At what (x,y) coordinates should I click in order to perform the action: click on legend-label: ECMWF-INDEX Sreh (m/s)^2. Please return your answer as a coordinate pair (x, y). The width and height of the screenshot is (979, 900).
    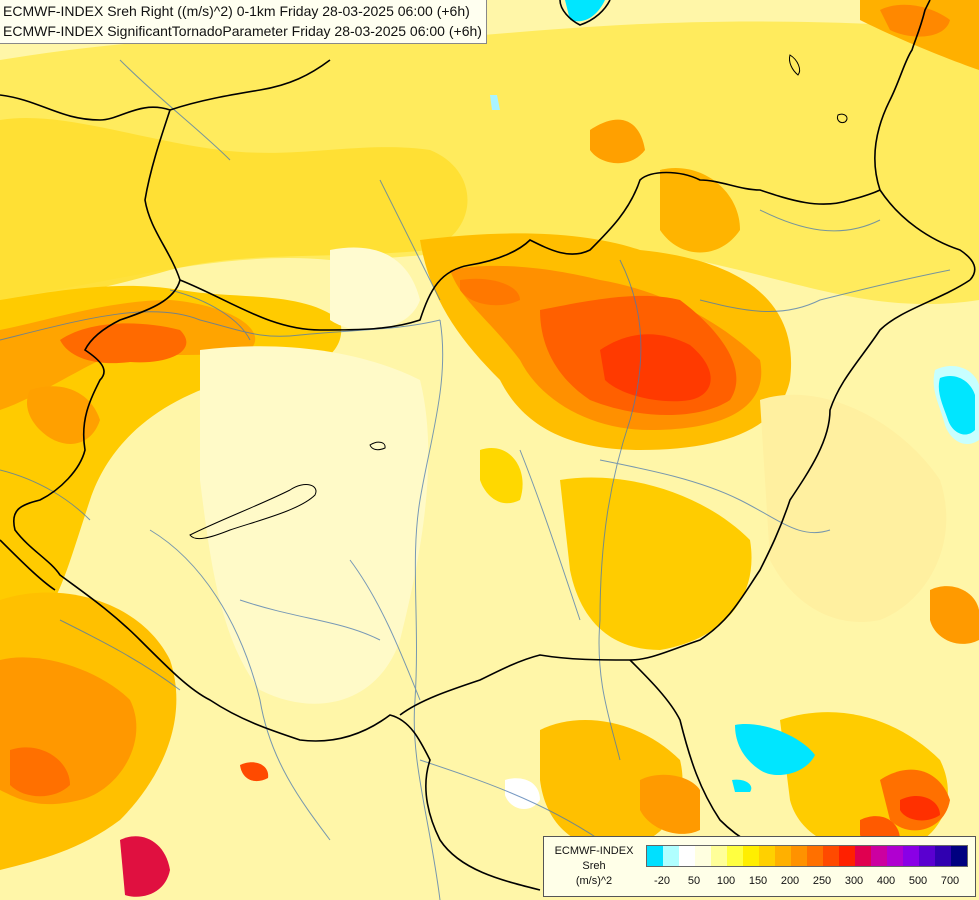
    Looking at the image, I should click on (594, 866).